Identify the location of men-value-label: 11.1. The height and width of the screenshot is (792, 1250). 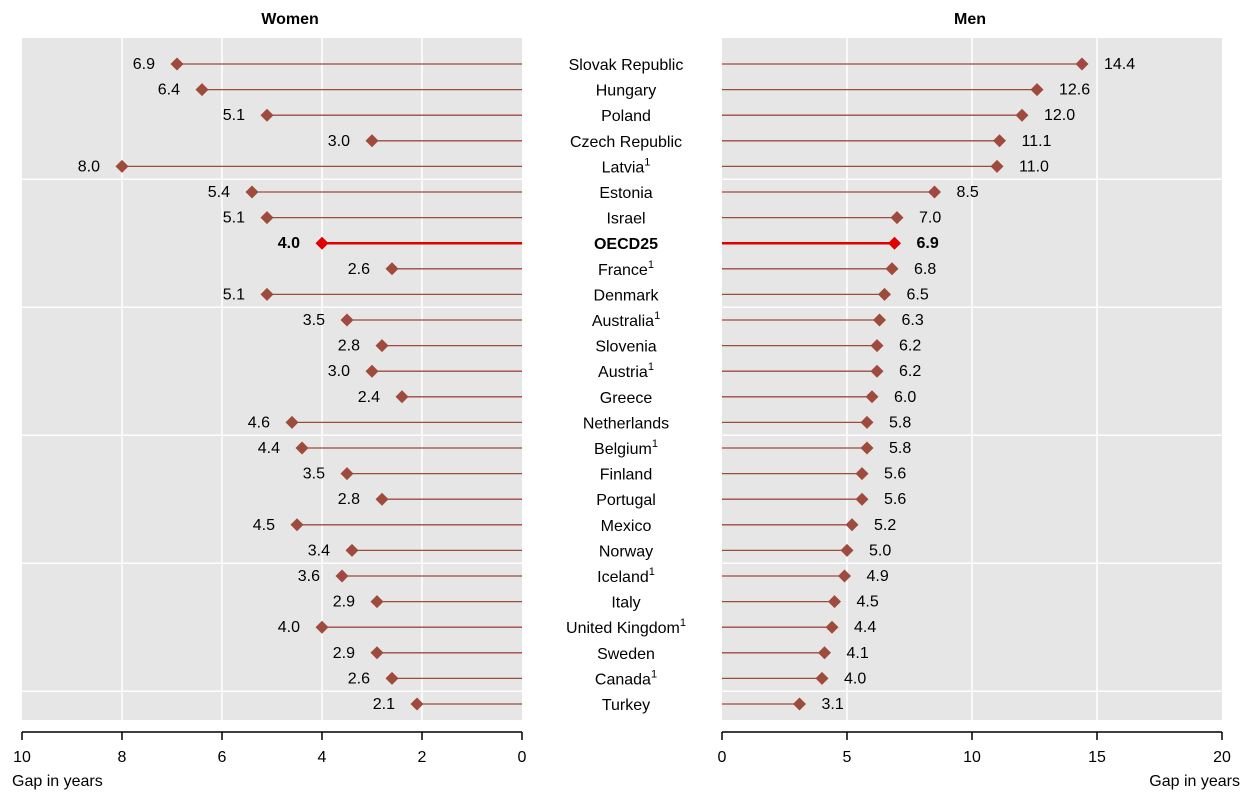
(1037, 141).